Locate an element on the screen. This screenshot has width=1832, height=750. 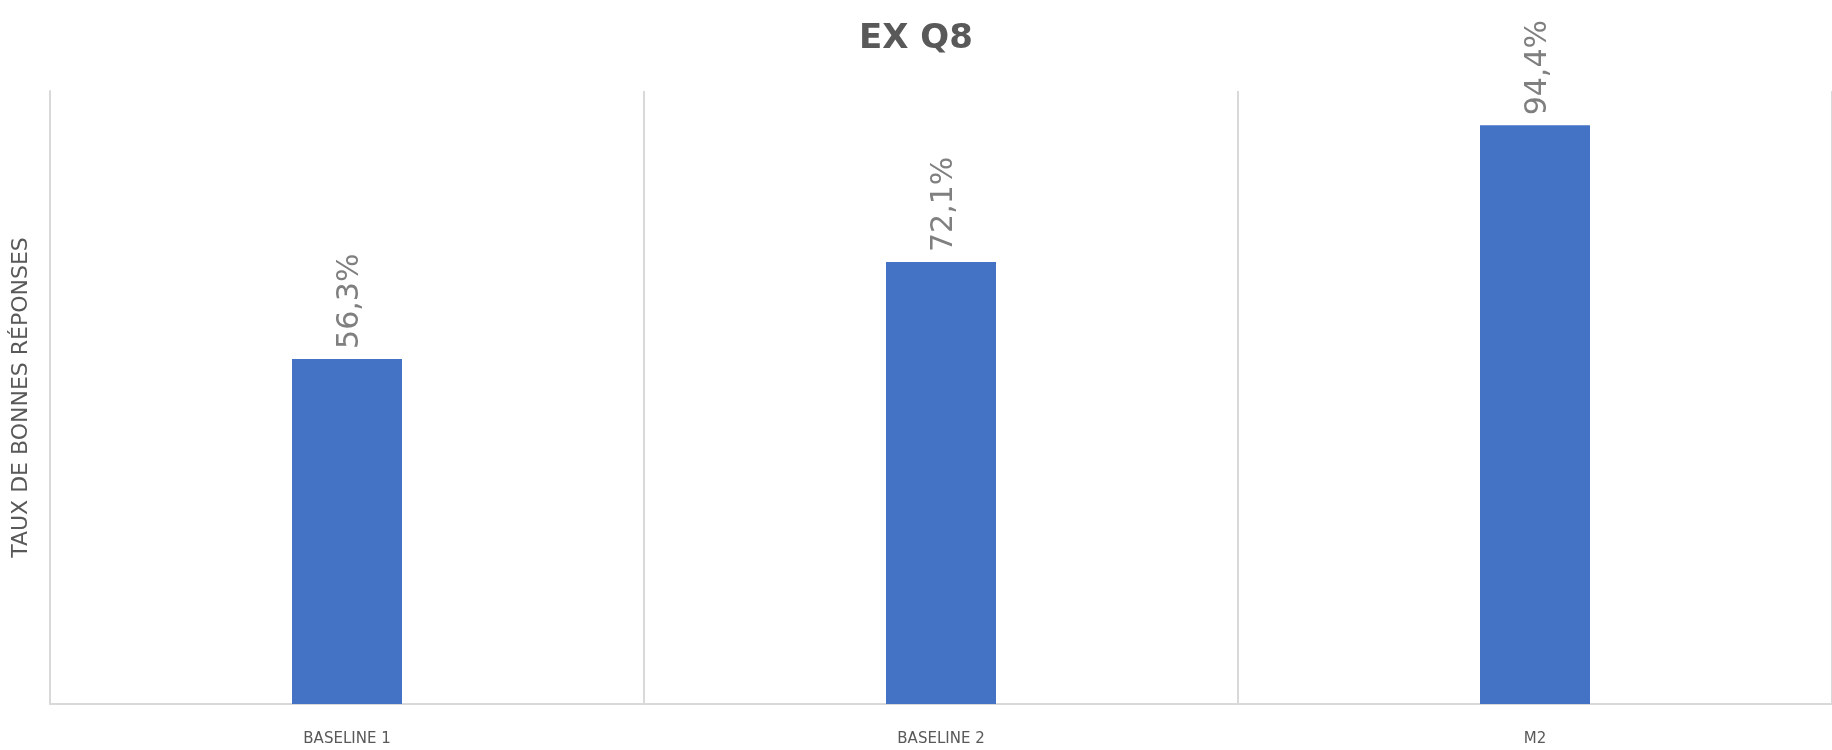
data-label: 94,4% is located at coordinates (1535, 68).